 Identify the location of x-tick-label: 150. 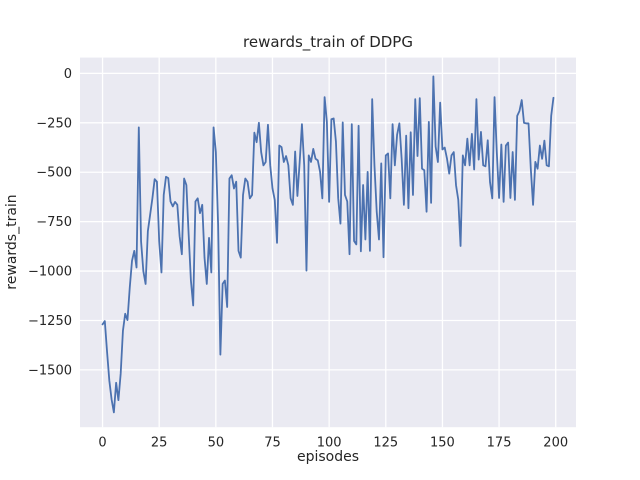
(442, 443).